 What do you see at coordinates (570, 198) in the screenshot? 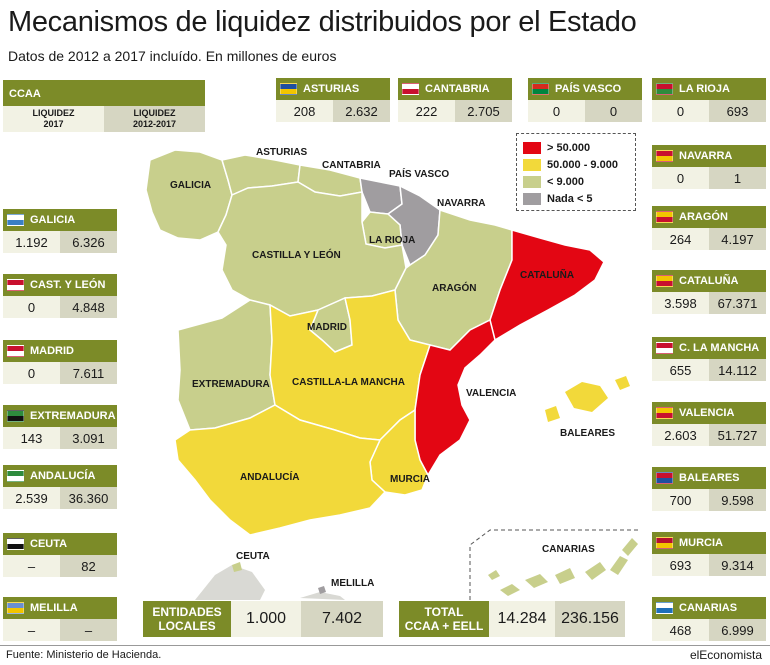
I see `scale-label-3: Nada < 5` at bounding box center [570, 198].